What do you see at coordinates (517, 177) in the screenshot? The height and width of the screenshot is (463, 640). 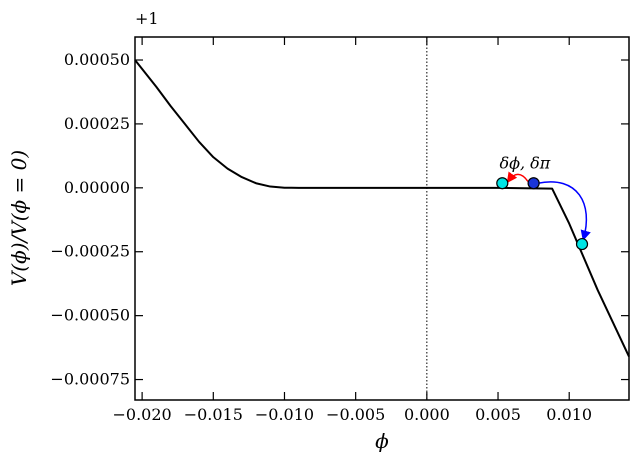 I see `red-arrow` at bounding box center [517, 177].